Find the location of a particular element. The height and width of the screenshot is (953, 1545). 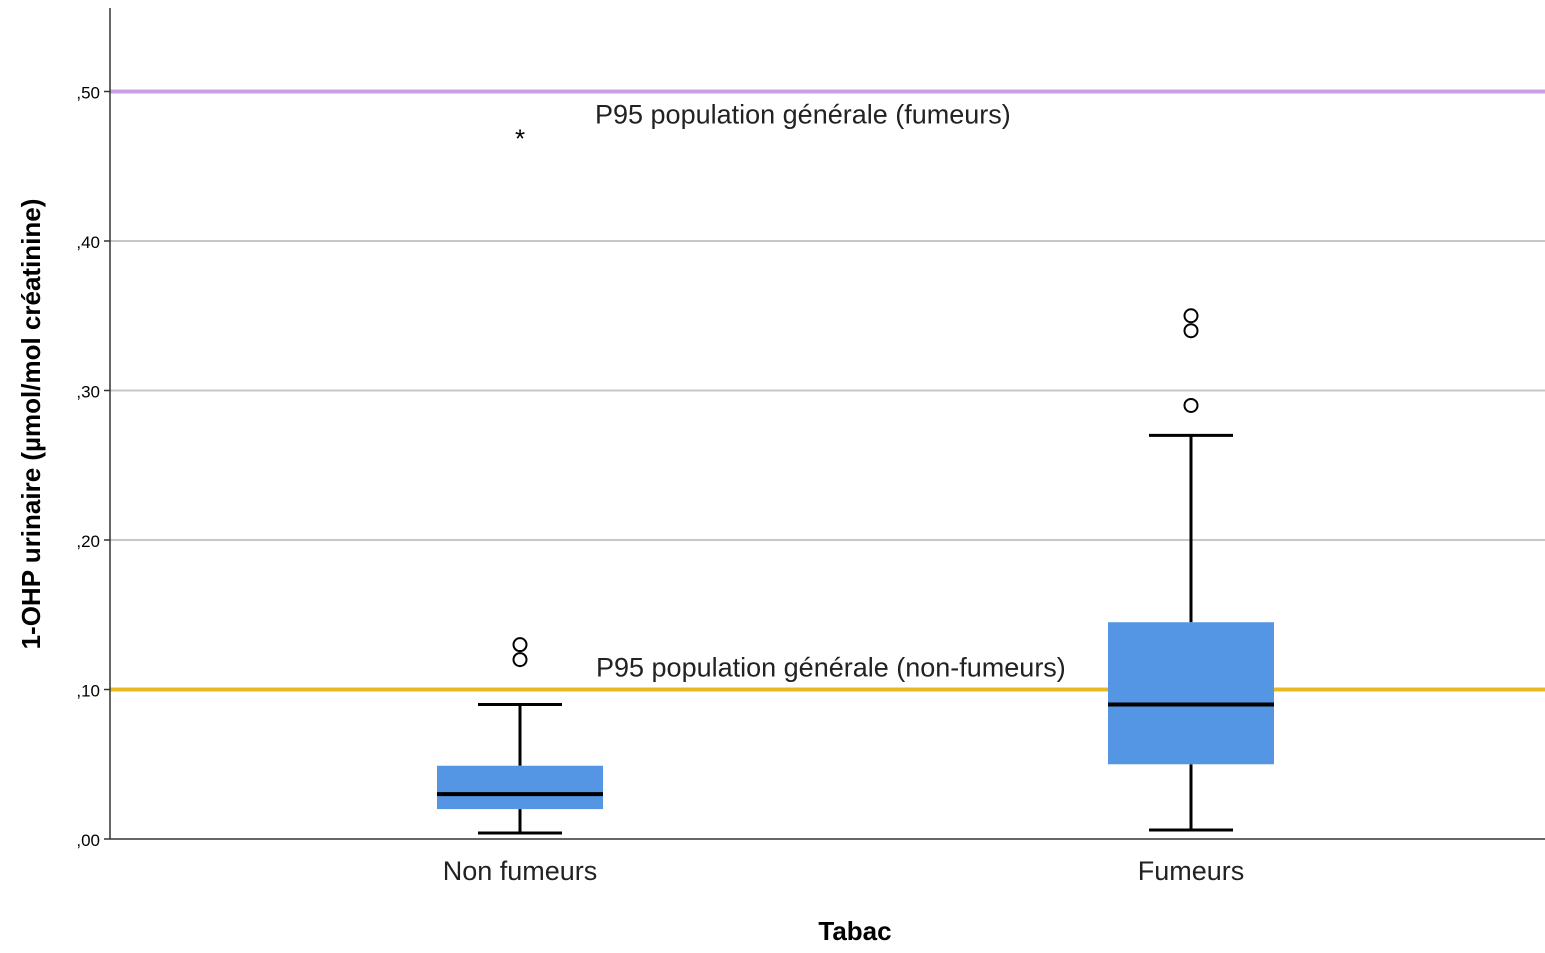

x-axis-title: Tabac is located at coordinates (854, 931).